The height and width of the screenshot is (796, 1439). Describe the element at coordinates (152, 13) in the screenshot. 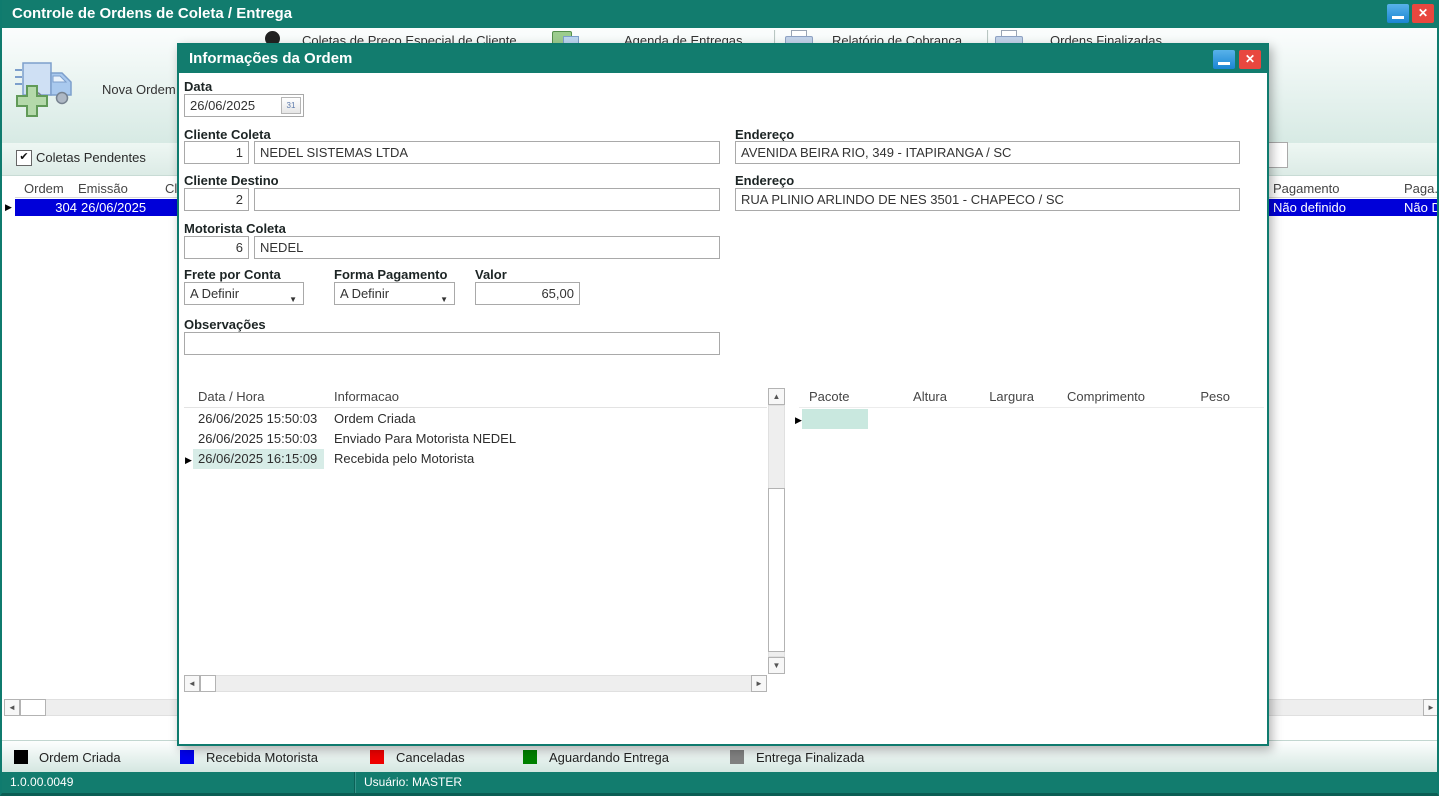

I see `main-window-title: Controle de Ordens de Coleta / Entrega` at that location.